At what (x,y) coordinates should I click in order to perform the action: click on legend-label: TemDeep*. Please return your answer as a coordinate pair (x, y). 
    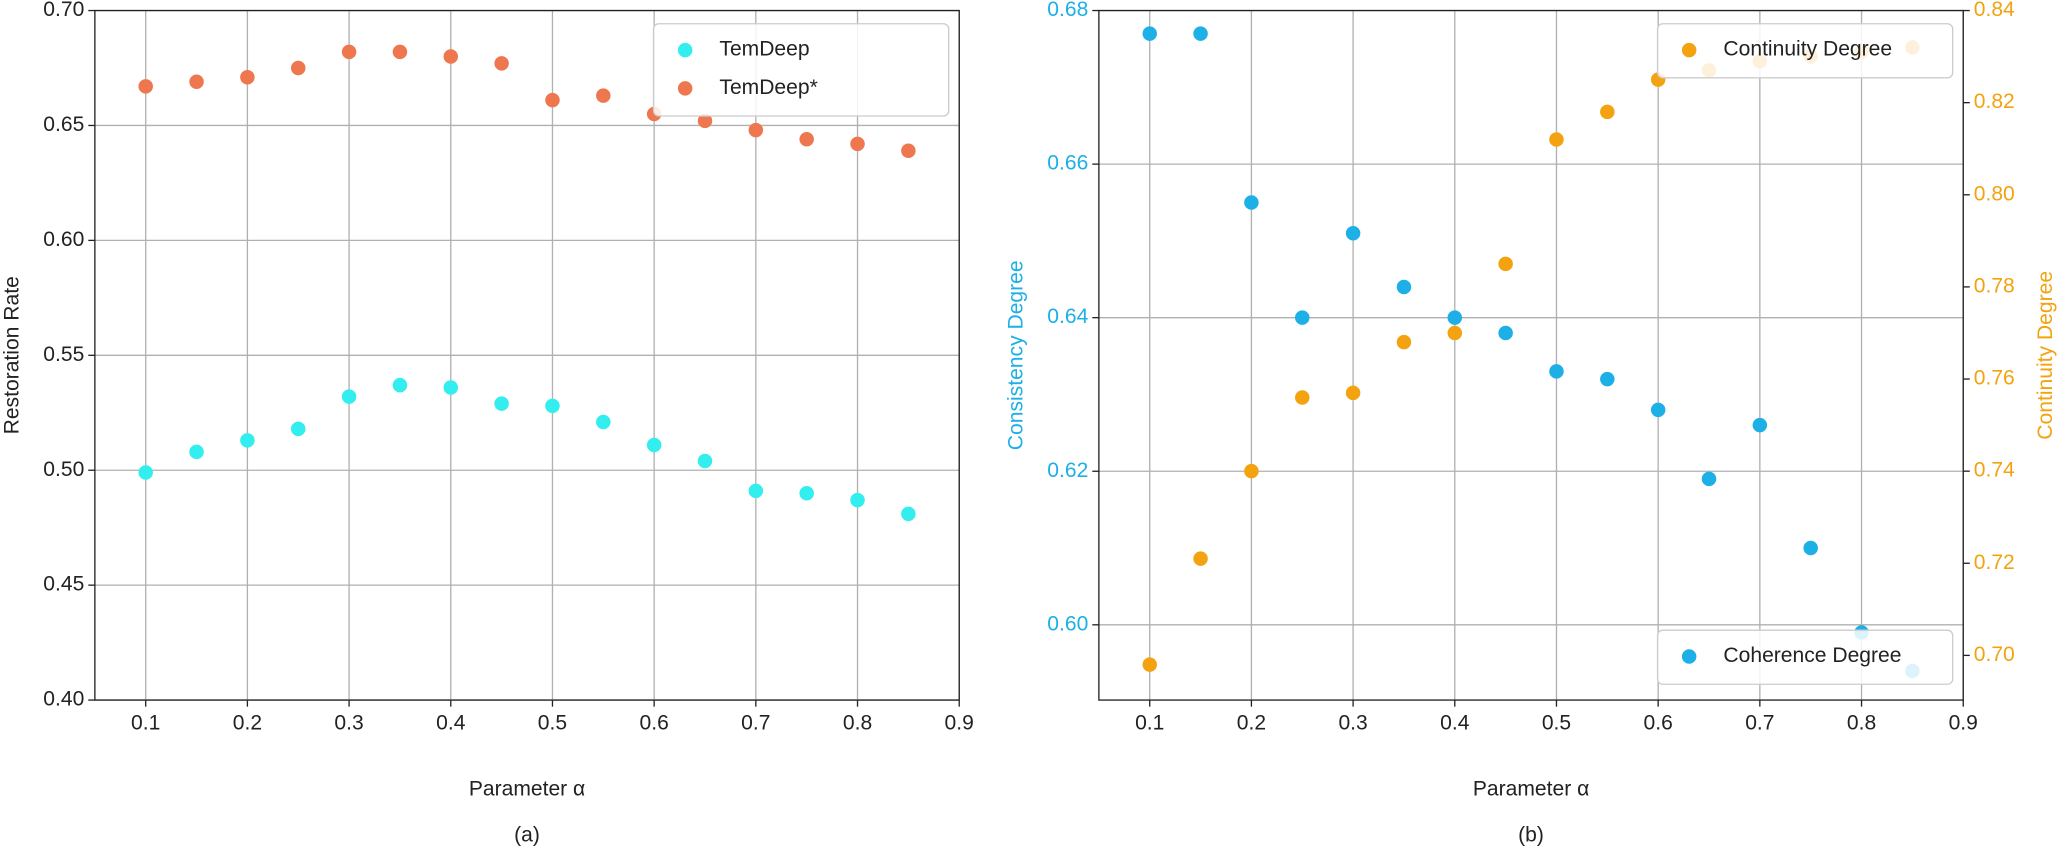
    Looking at the image, I should click on (768, 87).